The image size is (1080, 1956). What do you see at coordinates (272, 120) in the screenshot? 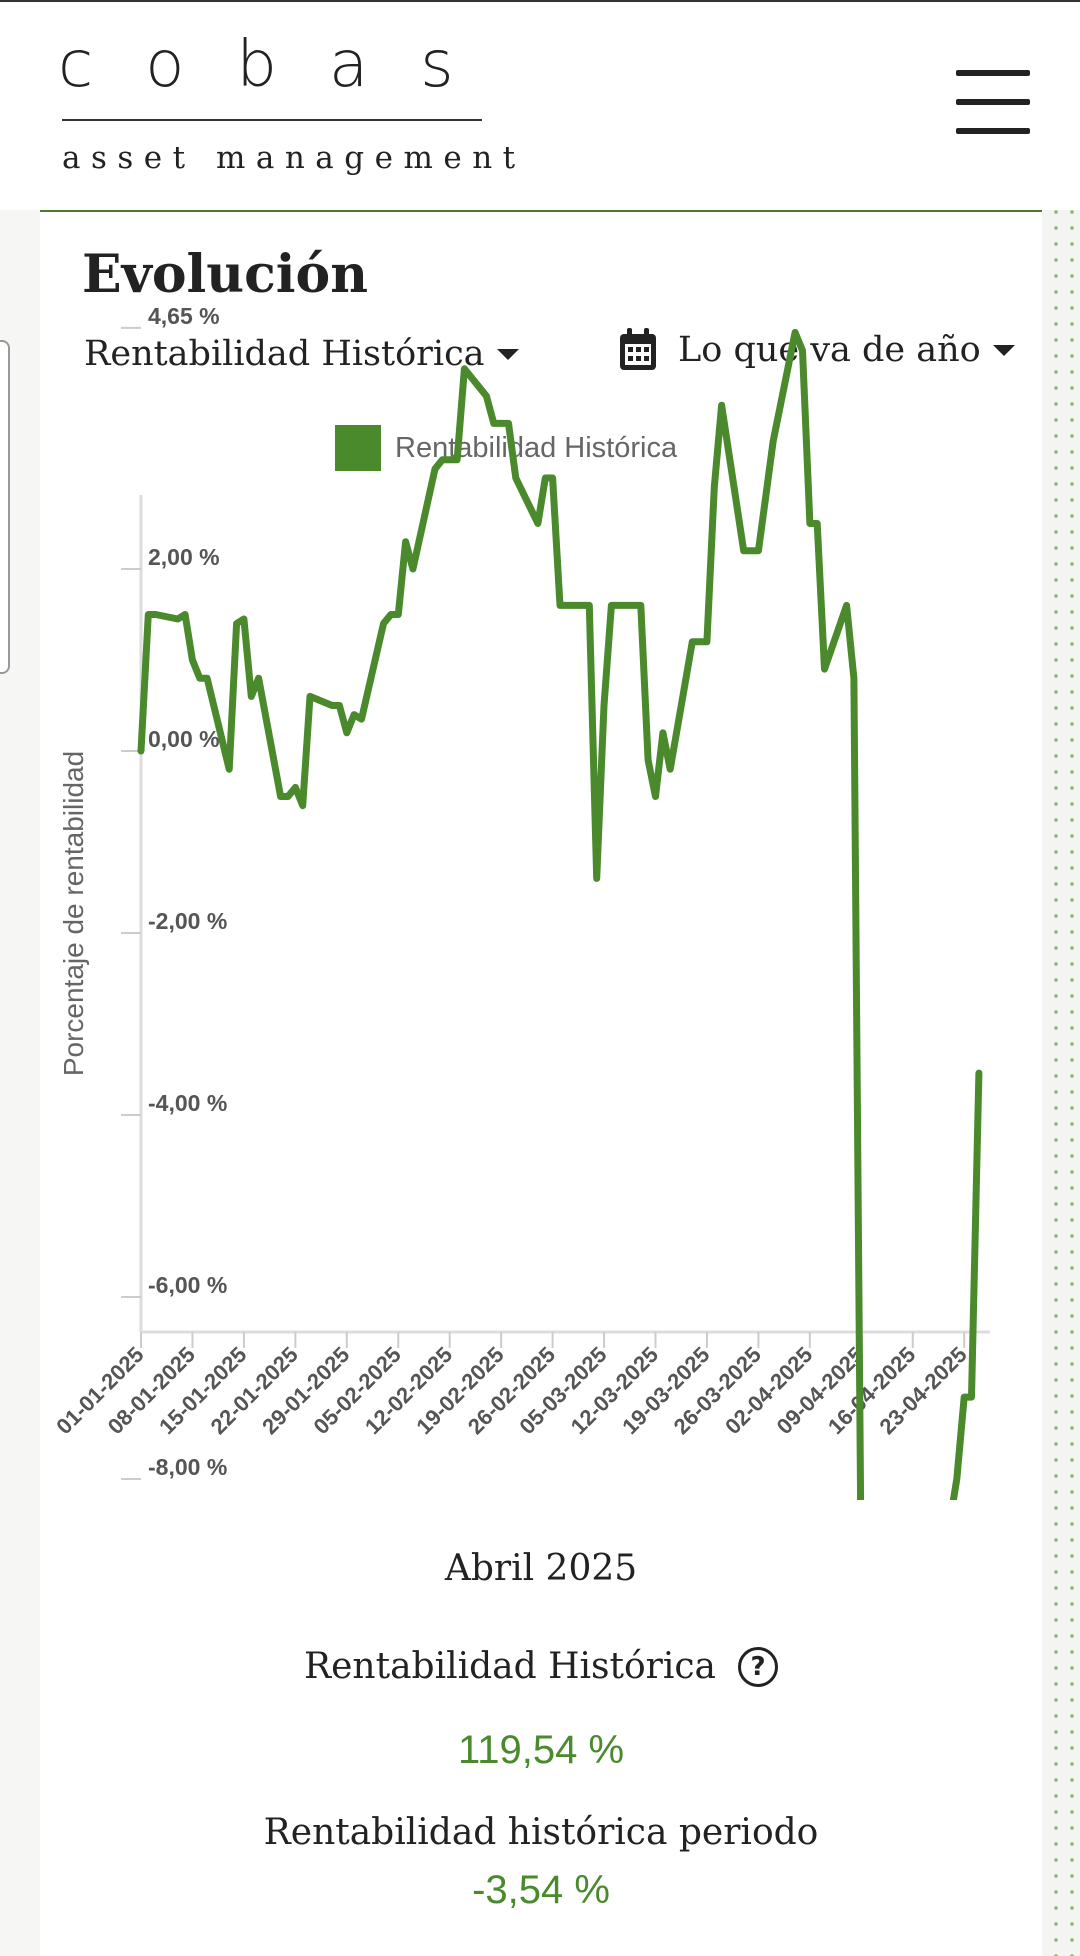
I see `logo-divider` at bounding box center [272, 120].